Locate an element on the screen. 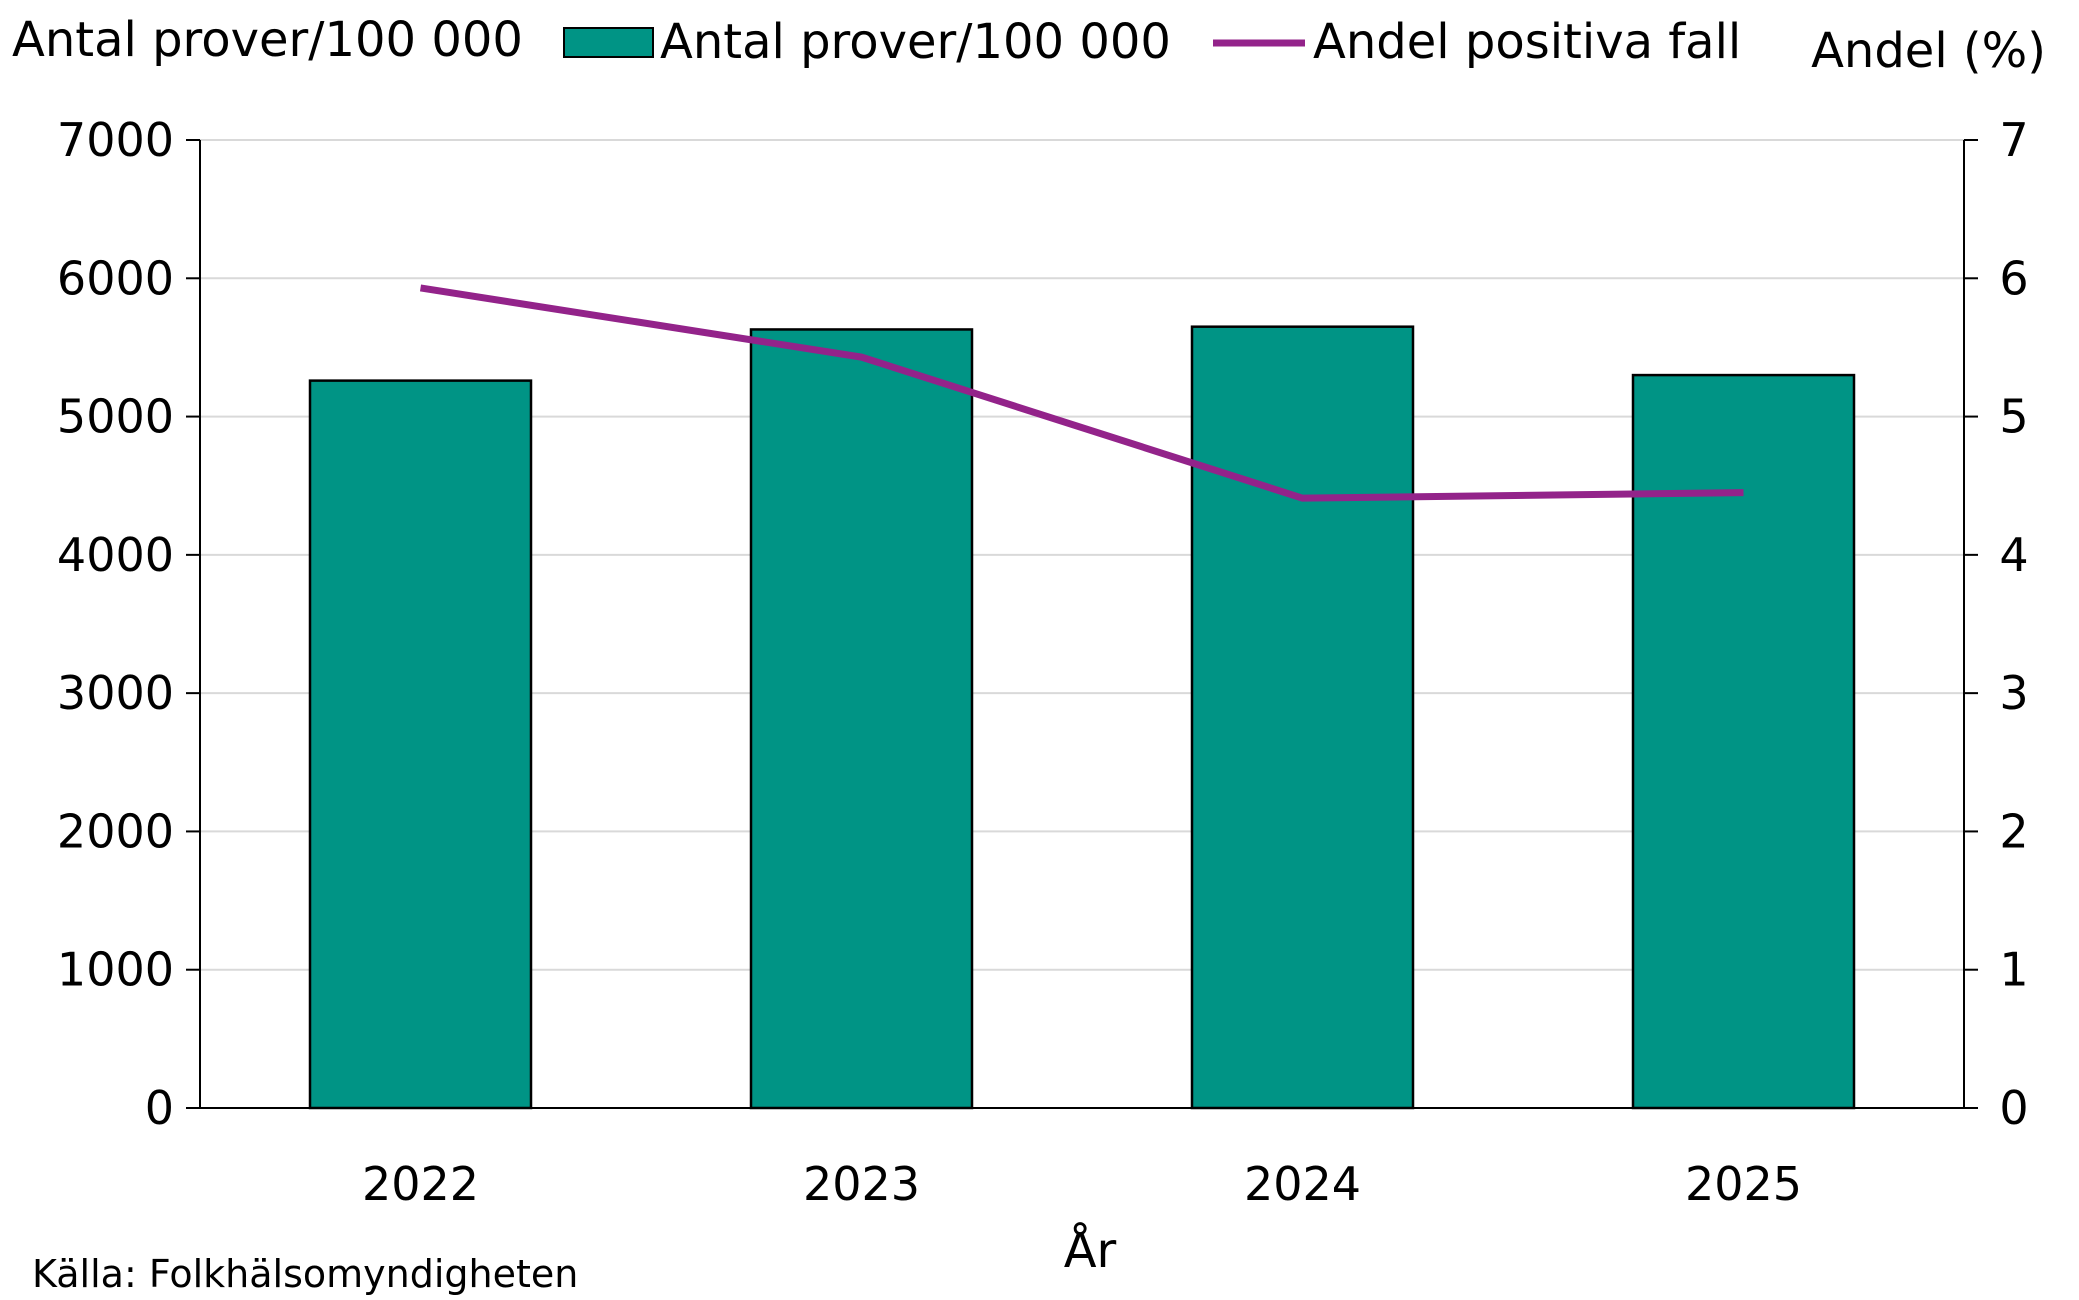  left-tick-label: 2000 is located at coordinates (115, 831).